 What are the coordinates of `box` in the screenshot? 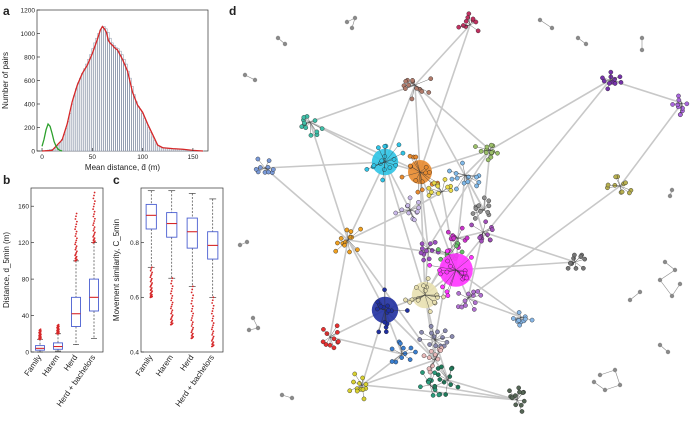 It's located at (192, 233).